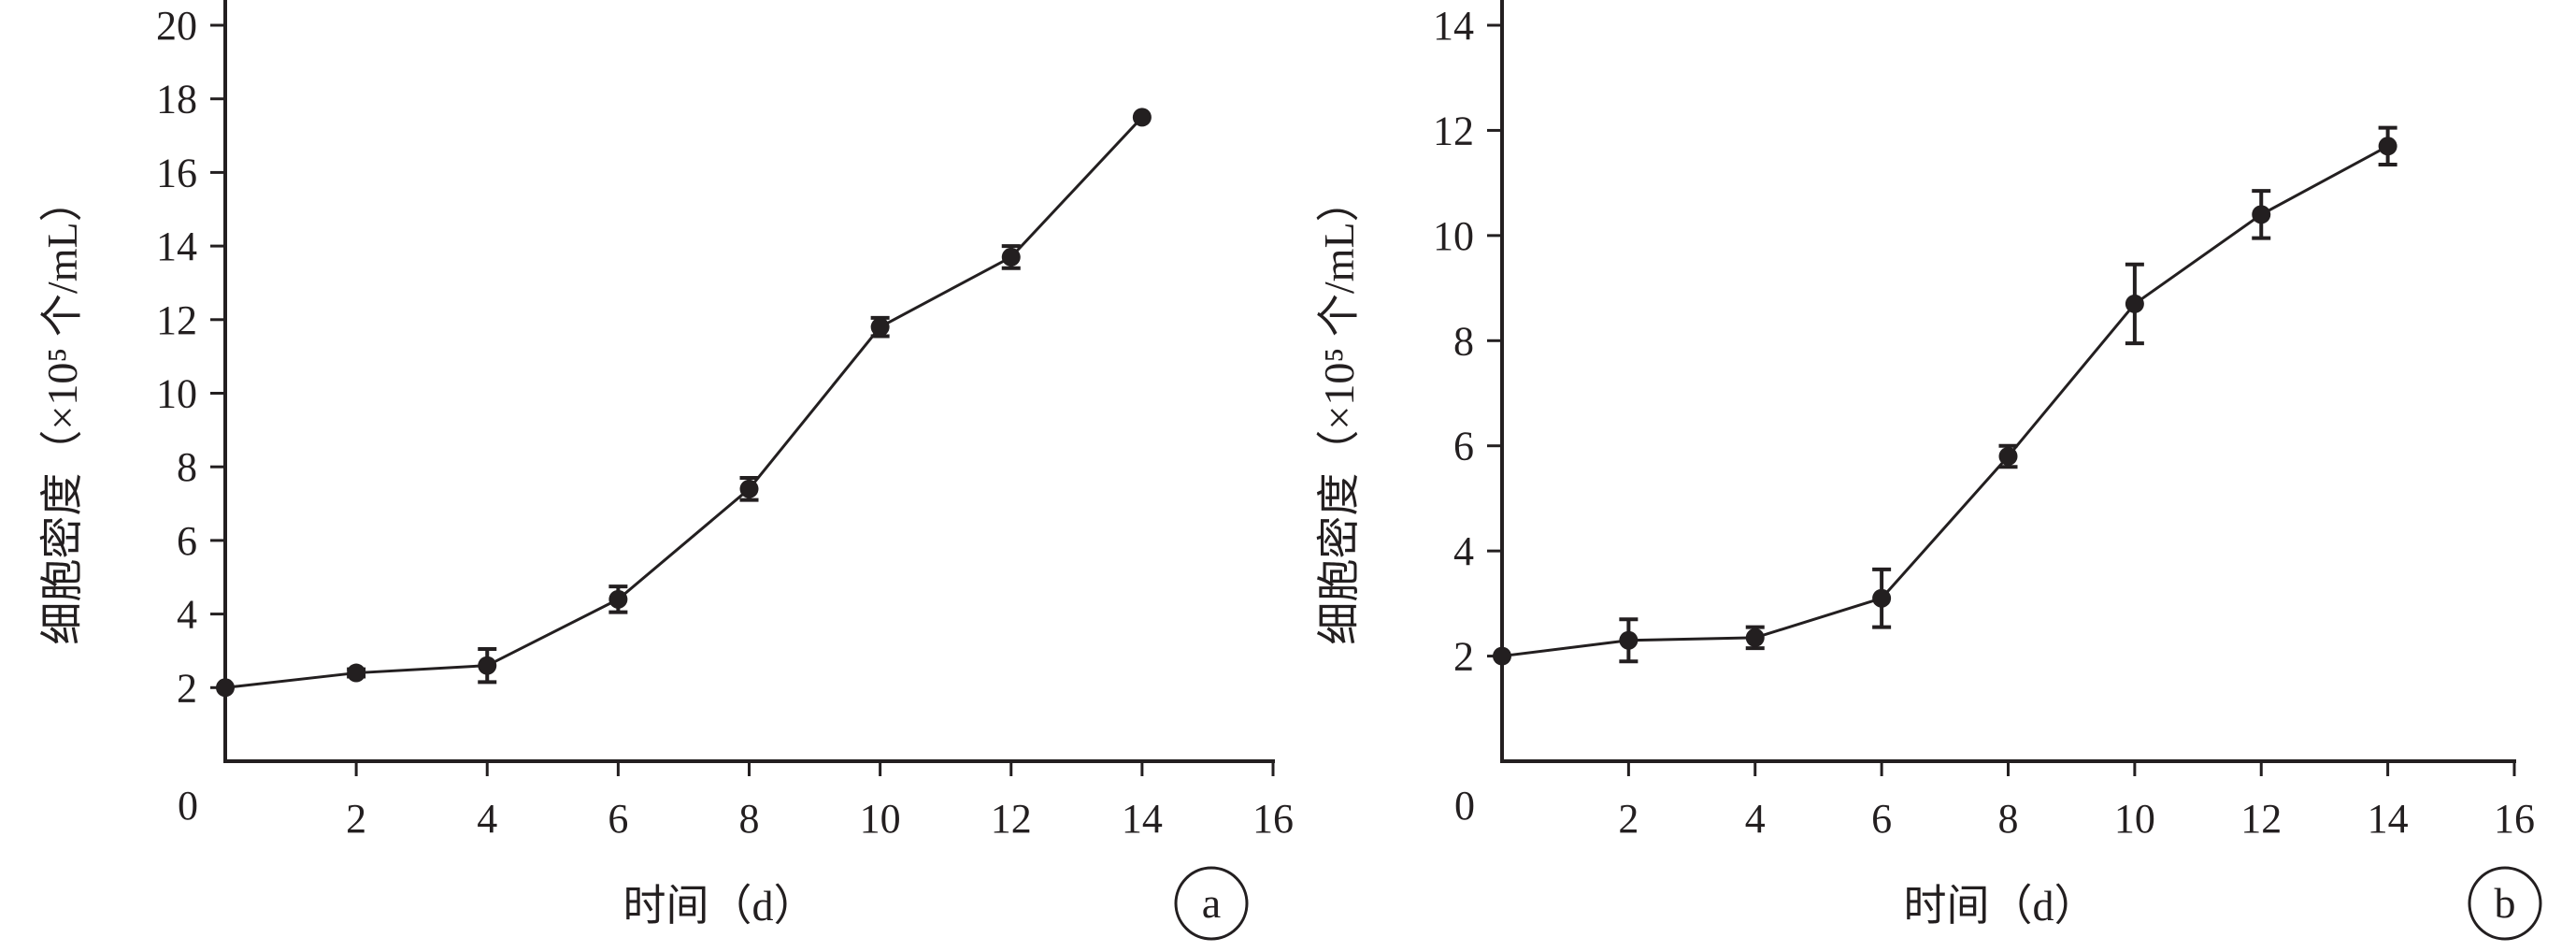  I want to click on y-tick-label: 20, so click(176, 26).